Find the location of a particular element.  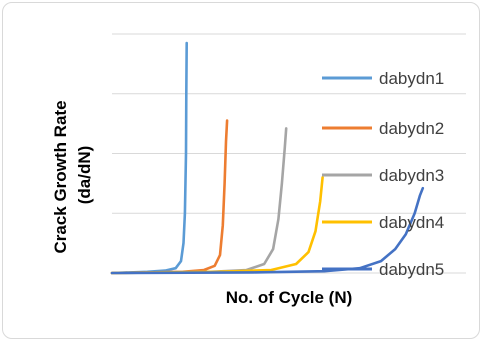

legend-label-dabydn5: dabydn5 is located at coordinates (411, 269).